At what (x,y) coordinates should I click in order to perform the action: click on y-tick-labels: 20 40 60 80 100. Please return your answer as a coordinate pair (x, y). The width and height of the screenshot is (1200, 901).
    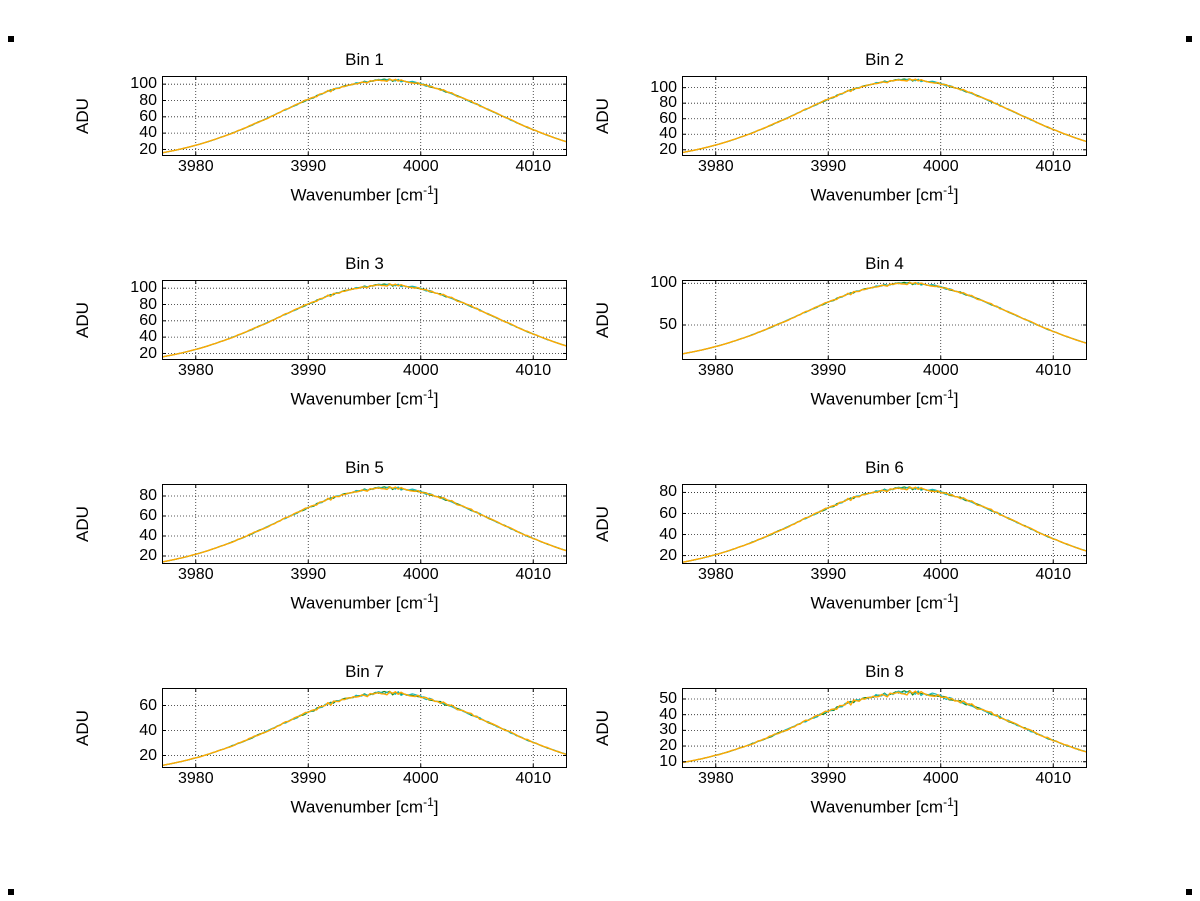
    Looking at the image, I should click on (134, 116).